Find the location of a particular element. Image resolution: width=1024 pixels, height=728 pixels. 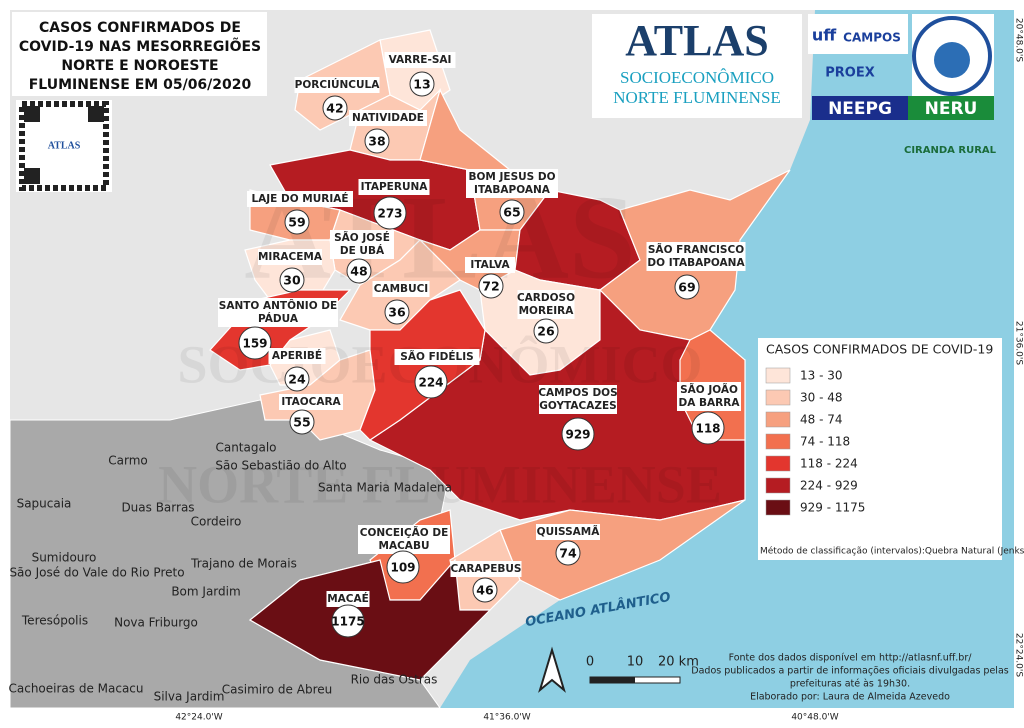

municipality-name: MACABU is located at coordinates (404, 546).